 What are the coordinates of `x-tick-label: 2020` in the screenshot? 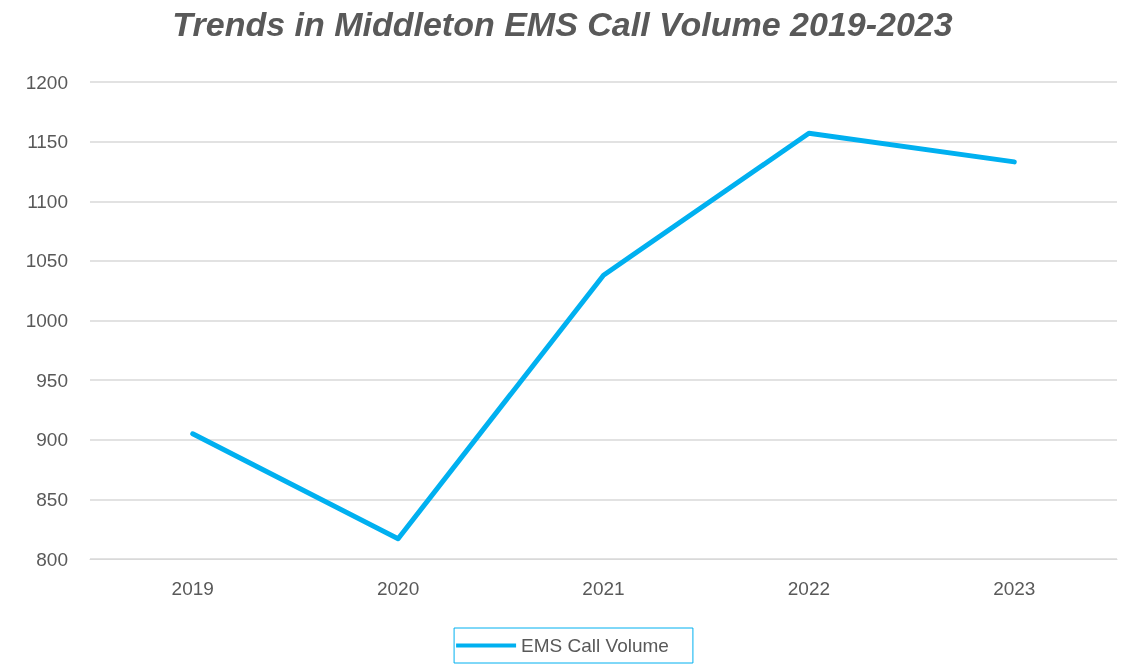 It's located at (398, 588).